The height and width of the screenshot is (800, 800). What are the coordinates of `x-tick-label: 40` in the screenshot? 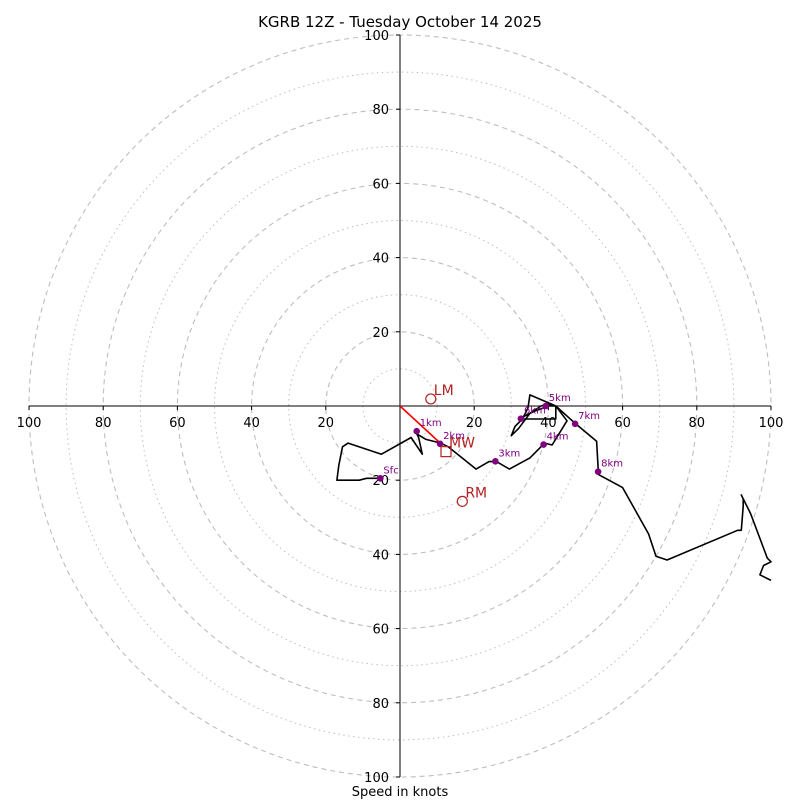 It's located at (251, 423).